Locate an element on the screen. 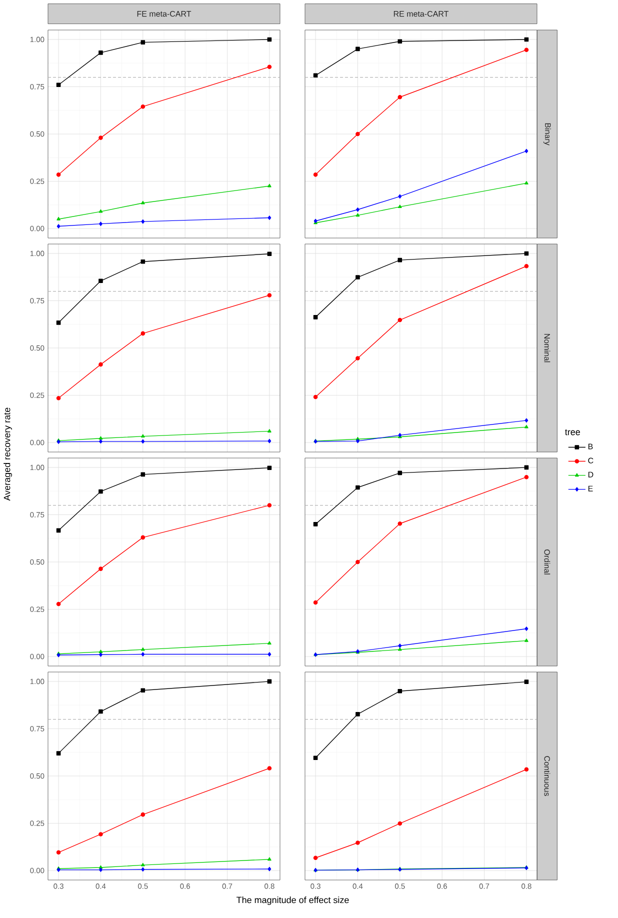 The height and width of the screenshot is (918, 618). y-axis-title: Averaged recovery rate is located at coordinates (8, 454).